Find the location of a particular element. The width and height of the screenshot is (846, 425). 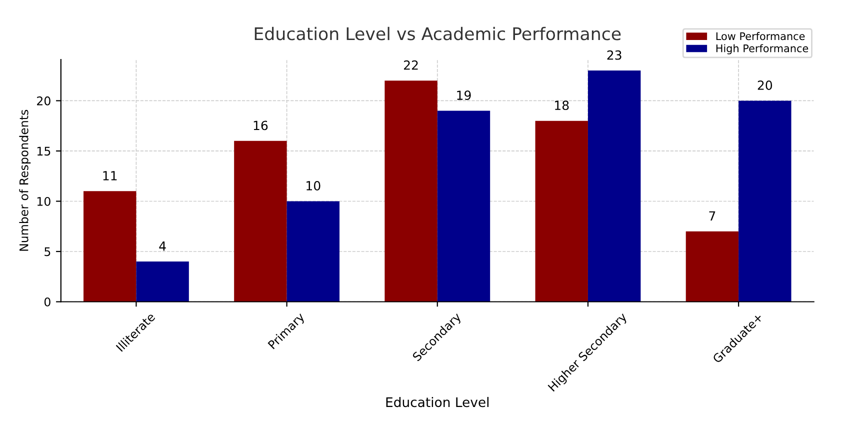

chart-title: Education Level vs Academic Performance is located at coordinates (437, 33).